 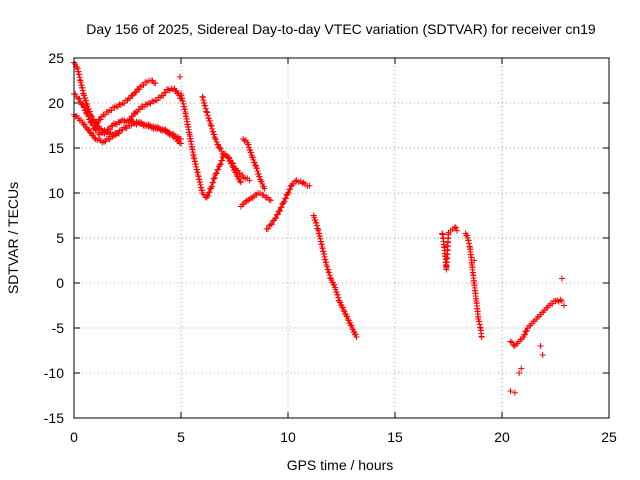 What do you see at coordinates (340, 465) in the screenshot?
I see `x-axis-label: GPS time / hours` at bounding box center [340, 465].